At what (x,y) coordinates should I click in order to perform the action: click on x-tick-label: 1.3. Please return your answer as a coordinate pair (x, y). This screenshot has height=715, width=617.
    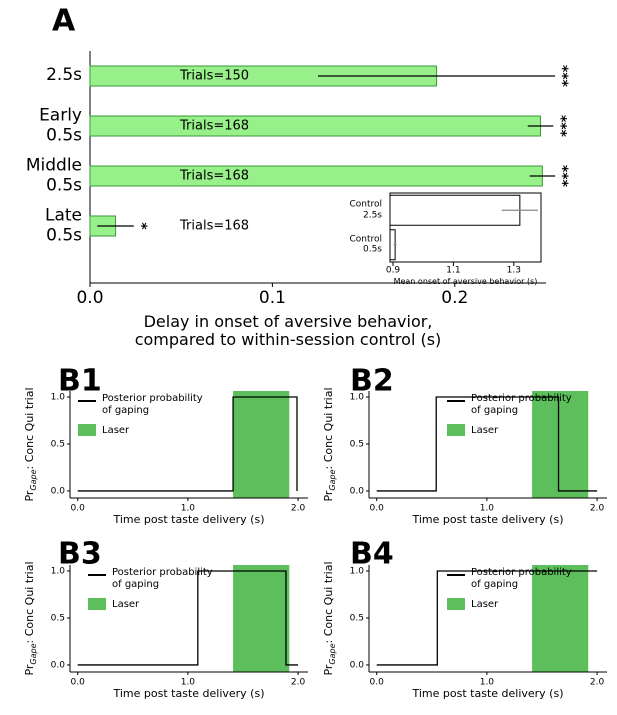
    Looking at the image, I should click on (514, 271).